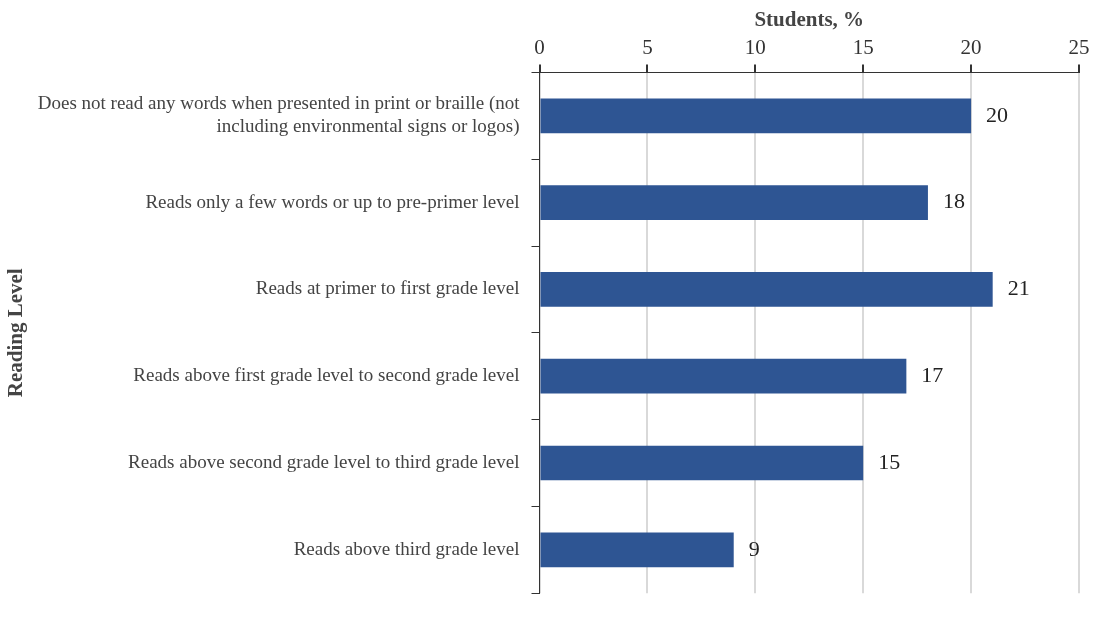 This screenshot has height=628, width=1095. What do you see at coordinates (1018, 288) in the screenshot?
I see `data-label: 21` at bounding box center [1018, 288].